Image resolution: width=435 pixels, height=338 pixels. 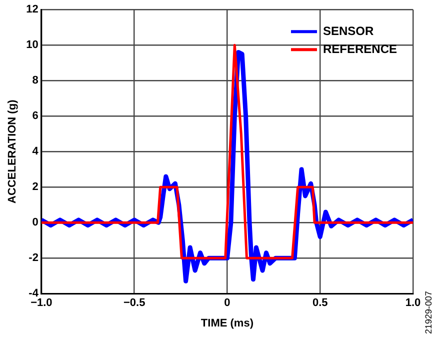 What do you see at coordinates (36, 152) in the screenshot?
I see `y-tick-label: 4` at bounding box center [36, 152].